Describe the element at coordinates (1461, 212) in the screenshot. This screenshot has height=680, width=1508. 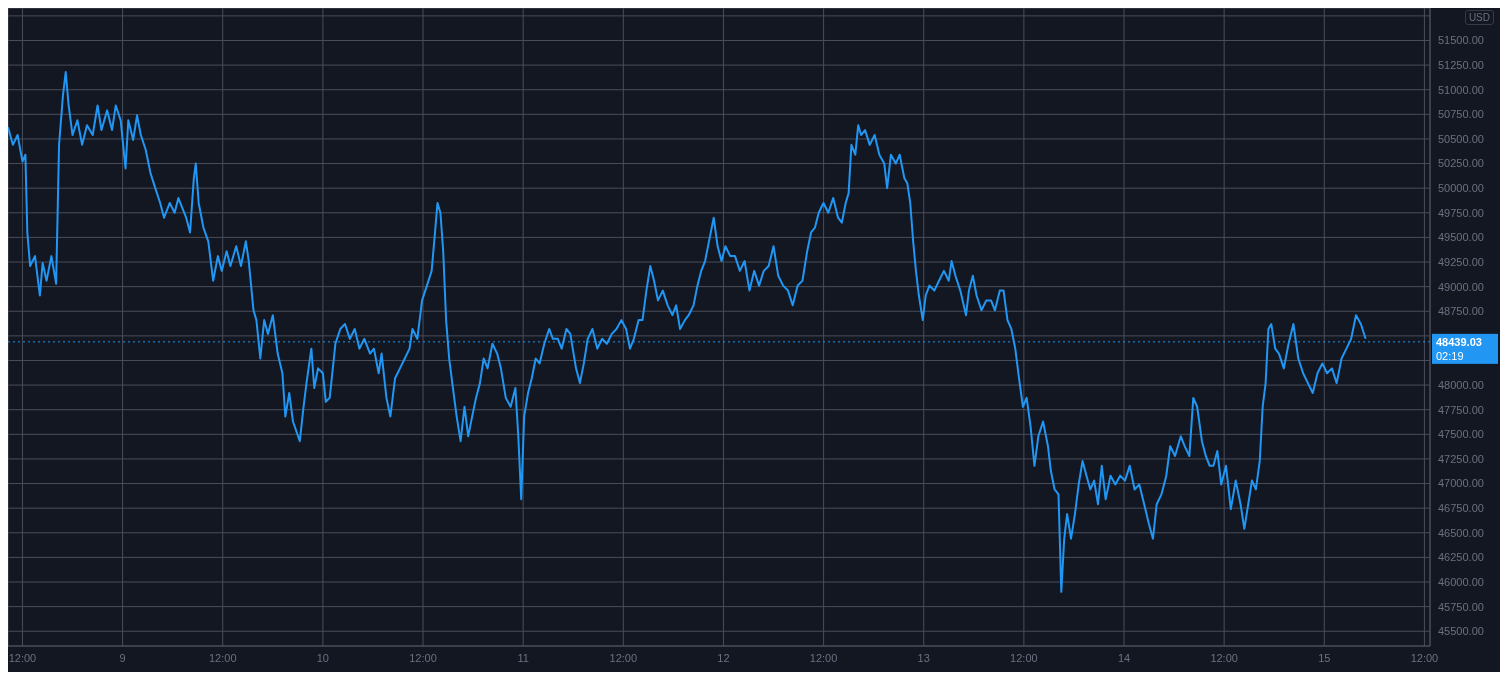
I see `y-tick-label: 49750.00` at that location.